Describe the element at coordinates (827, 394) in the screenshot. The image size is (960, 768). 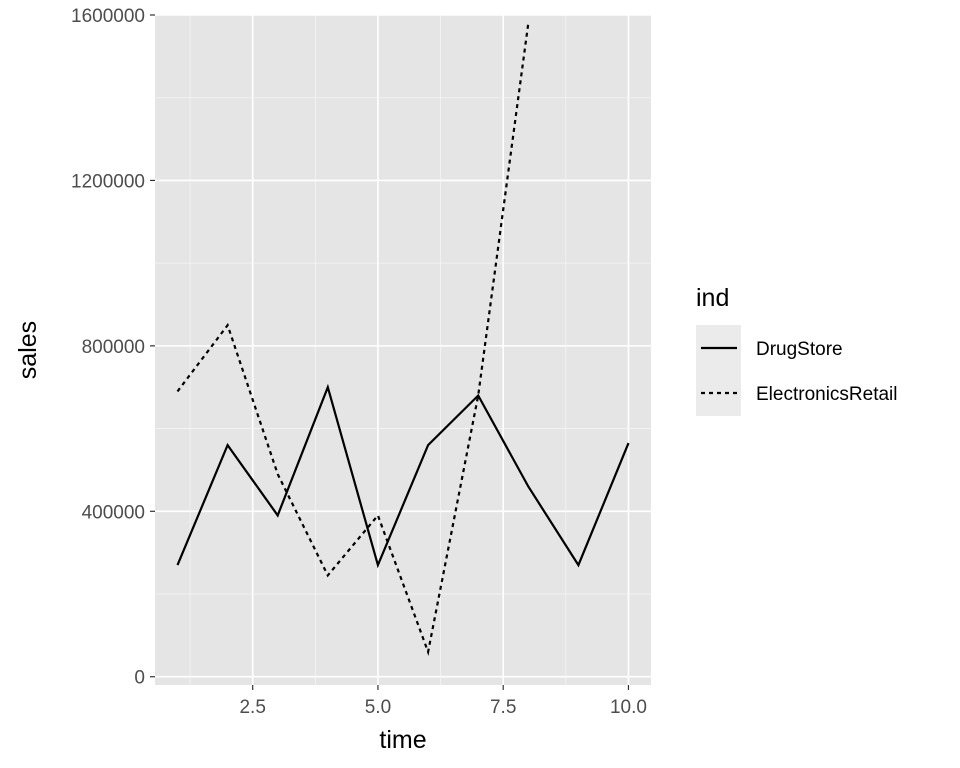
I see `legend-label: ElectronicsRetail` at that location.